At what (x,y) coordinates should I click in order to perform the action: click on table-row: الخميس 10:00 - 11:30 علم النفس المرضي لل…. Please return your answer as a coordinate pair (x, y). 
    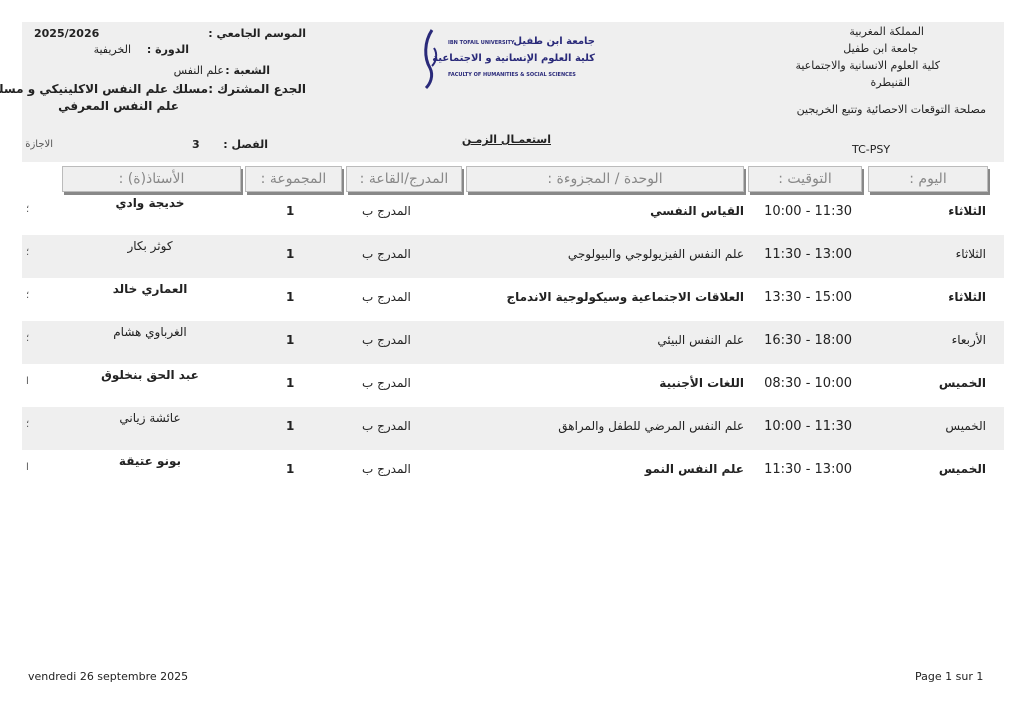
    Looking at the image, I should click on (513, 428).